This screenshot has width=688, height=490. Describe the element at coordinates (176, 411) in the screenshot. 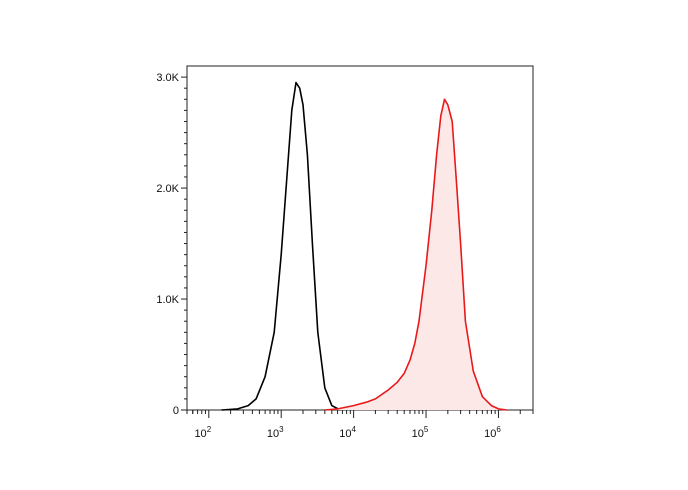

I see `y-tick-label: 0` at that location.